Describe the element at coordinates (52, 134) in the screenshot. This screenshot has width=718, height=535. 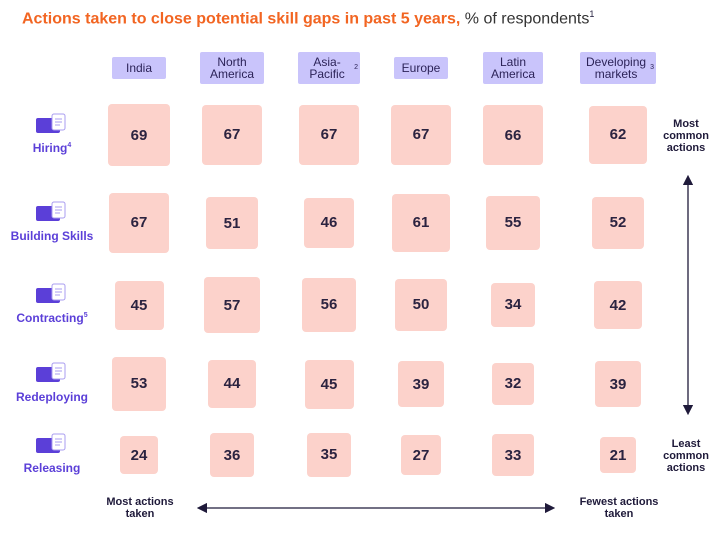
I see `row-header-0: Hiring4` at that location.